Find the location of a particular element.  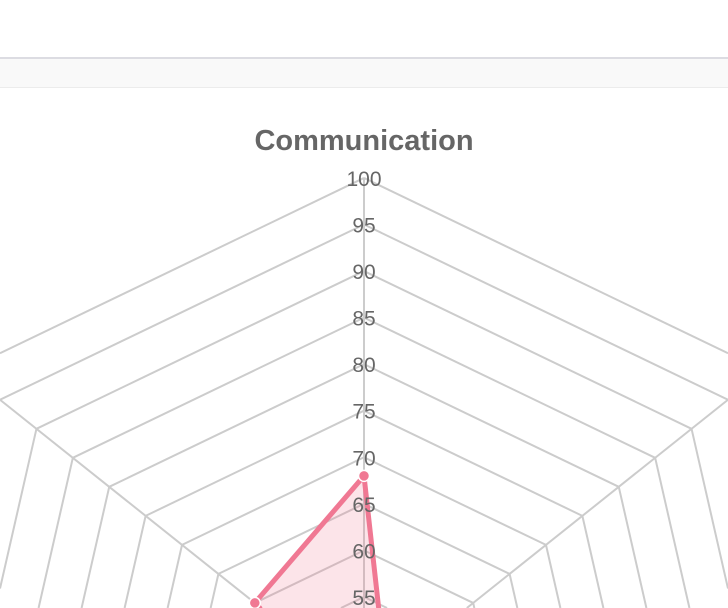

axis-label-communication: Communication is located at coordinates (363, 141).